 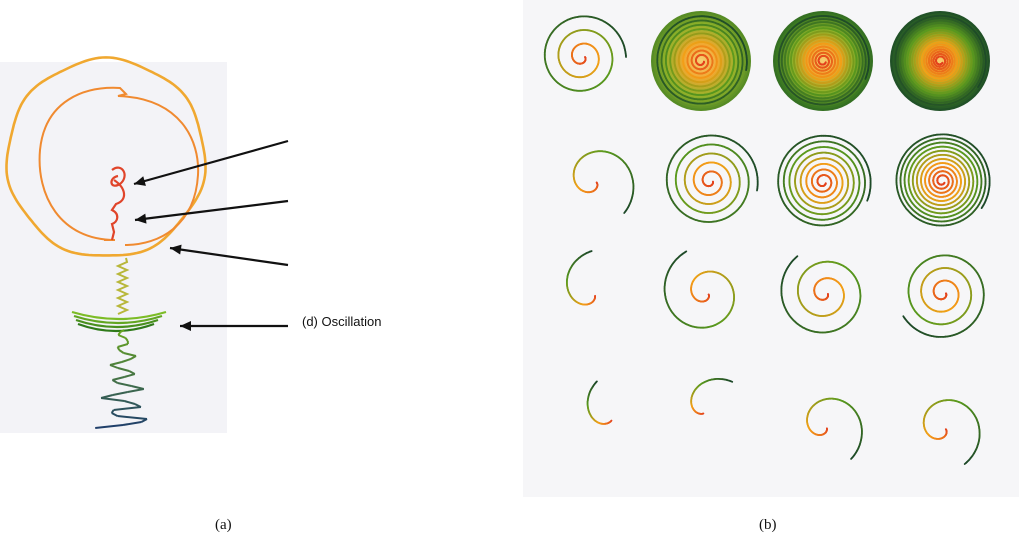 What do you see at coordinates (341, 321) in the screenshot?
I see `annotation-label-4: (d) Oscillation` at bounding box center [341, 321].